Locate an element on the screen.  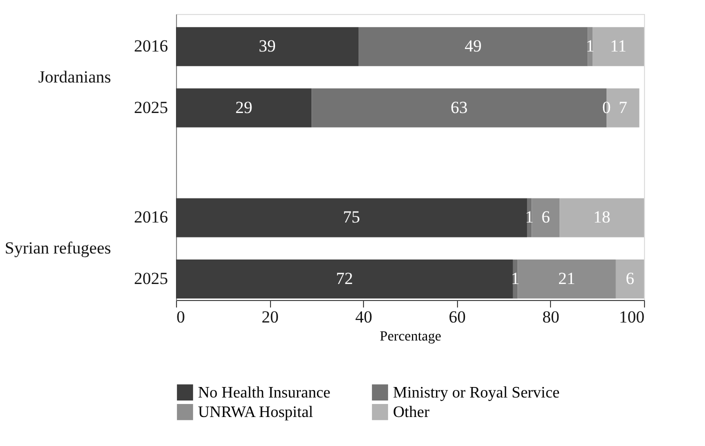
x-axis-title: Percentage is located at coordinates (411, 337).